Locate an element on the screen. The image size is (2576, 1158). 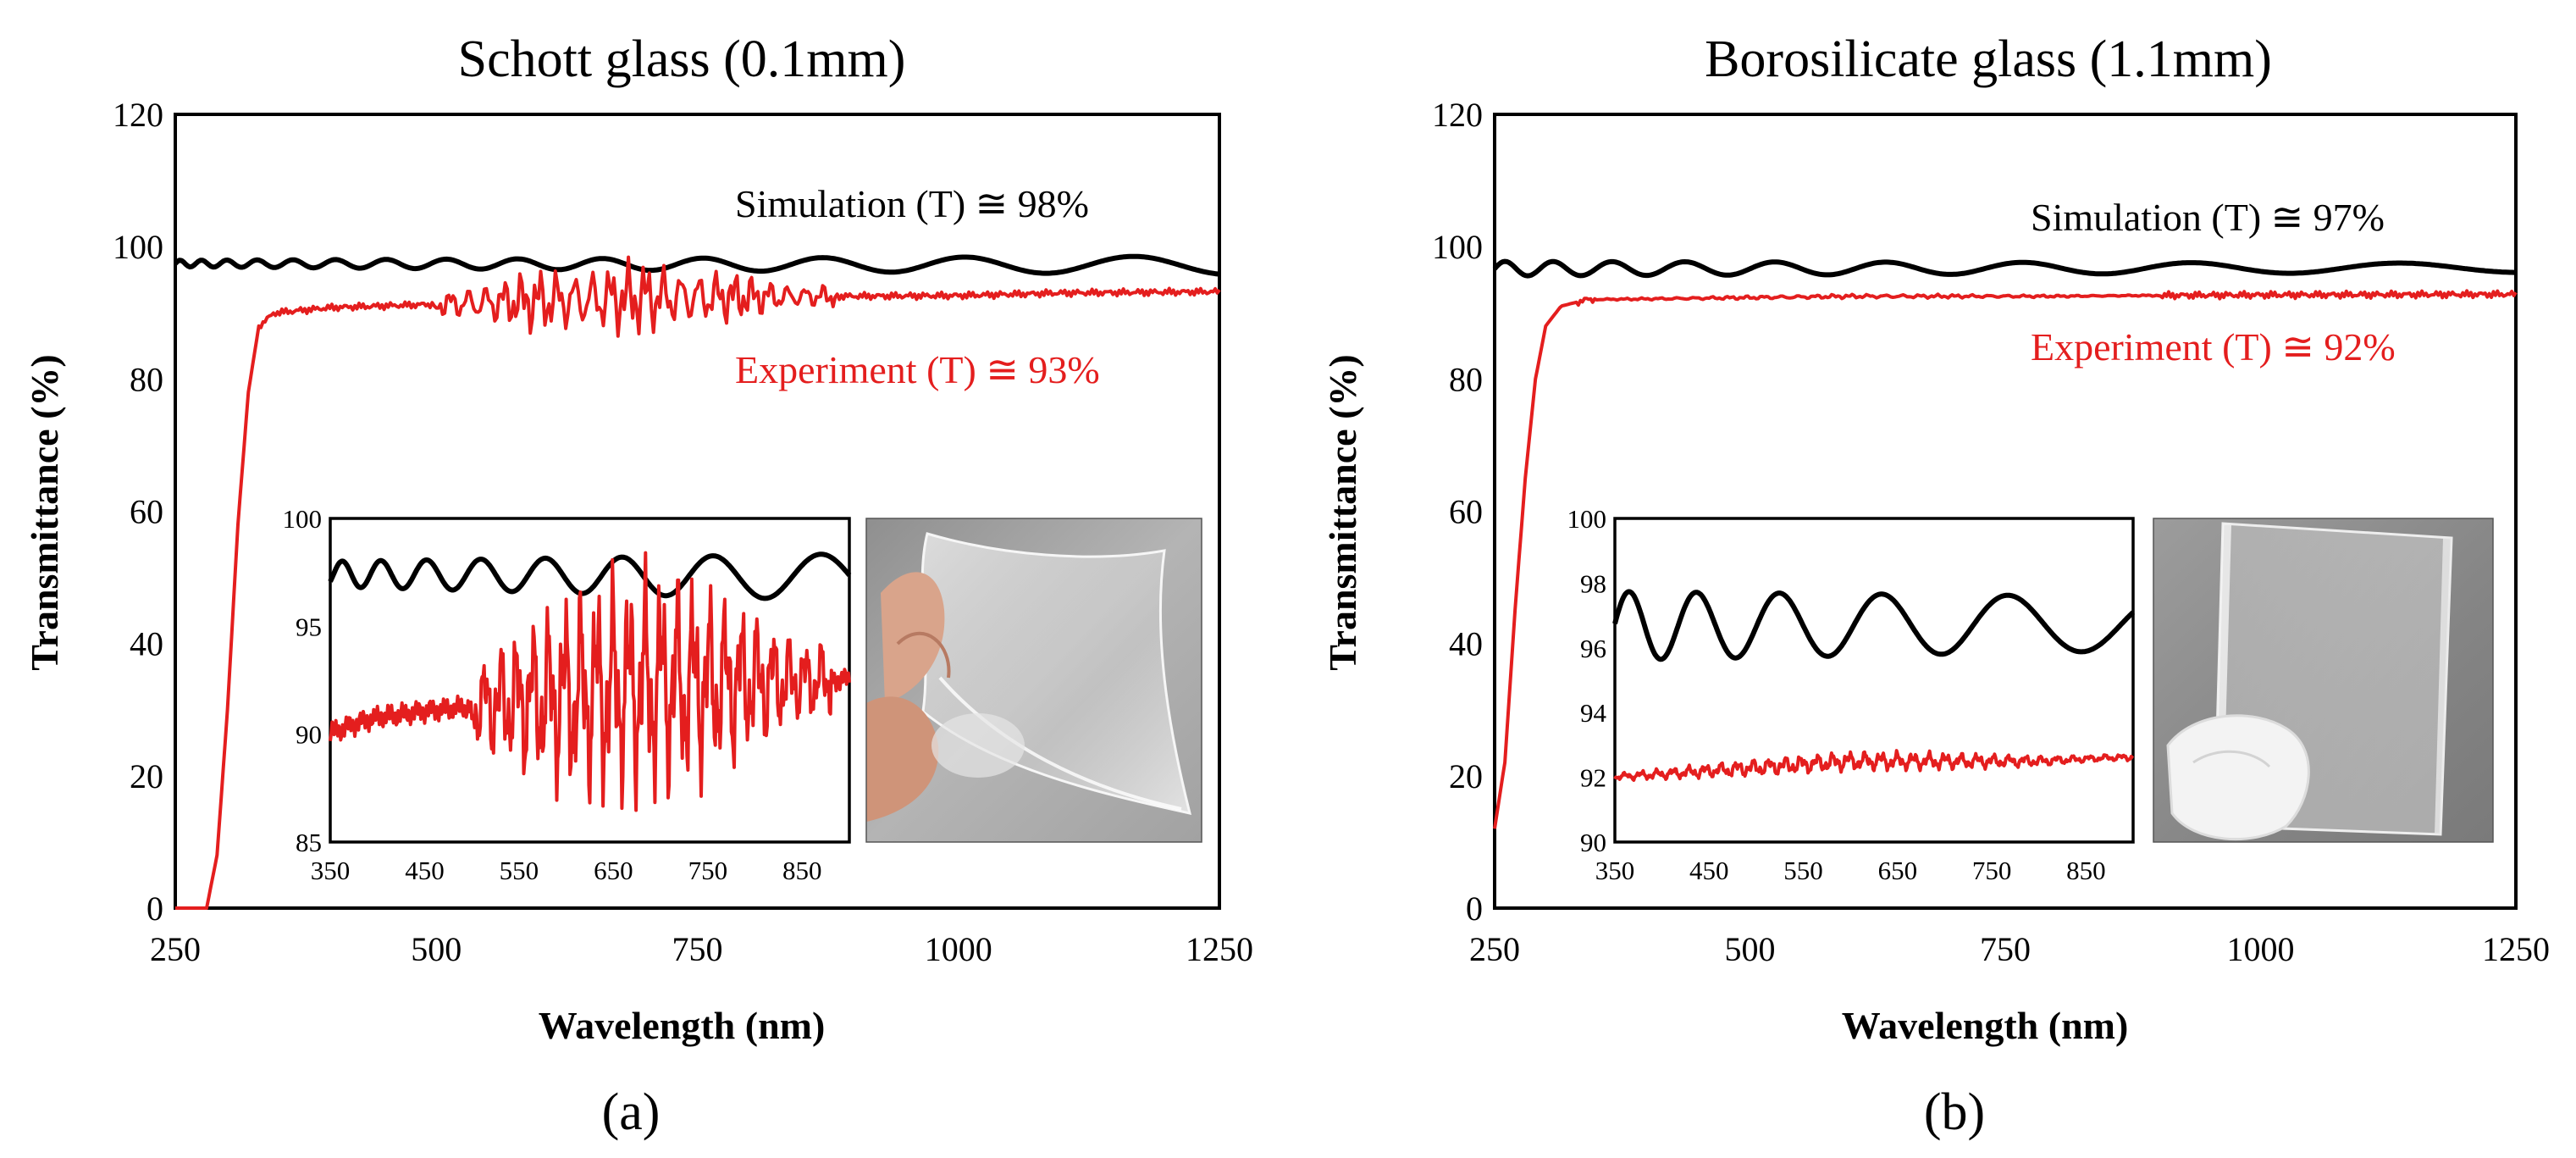
chart-title-b: Borosilicate glass (1.1mm) is located at coordinates (1989, 59).